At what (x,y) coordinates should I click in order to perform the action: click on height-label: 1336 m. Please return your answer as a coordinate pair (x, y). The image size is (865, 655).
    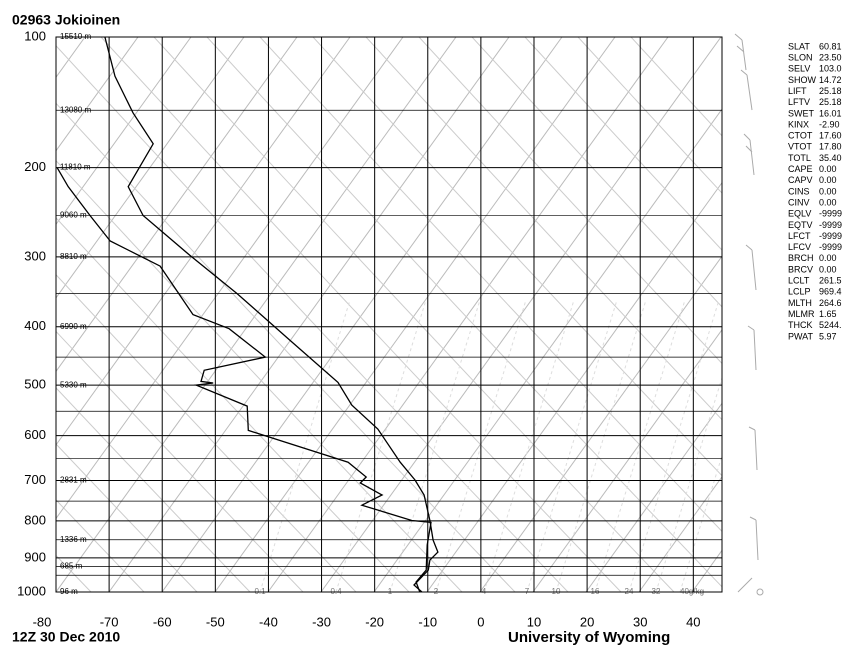
    Looking at the image, I should click on (73, 539).